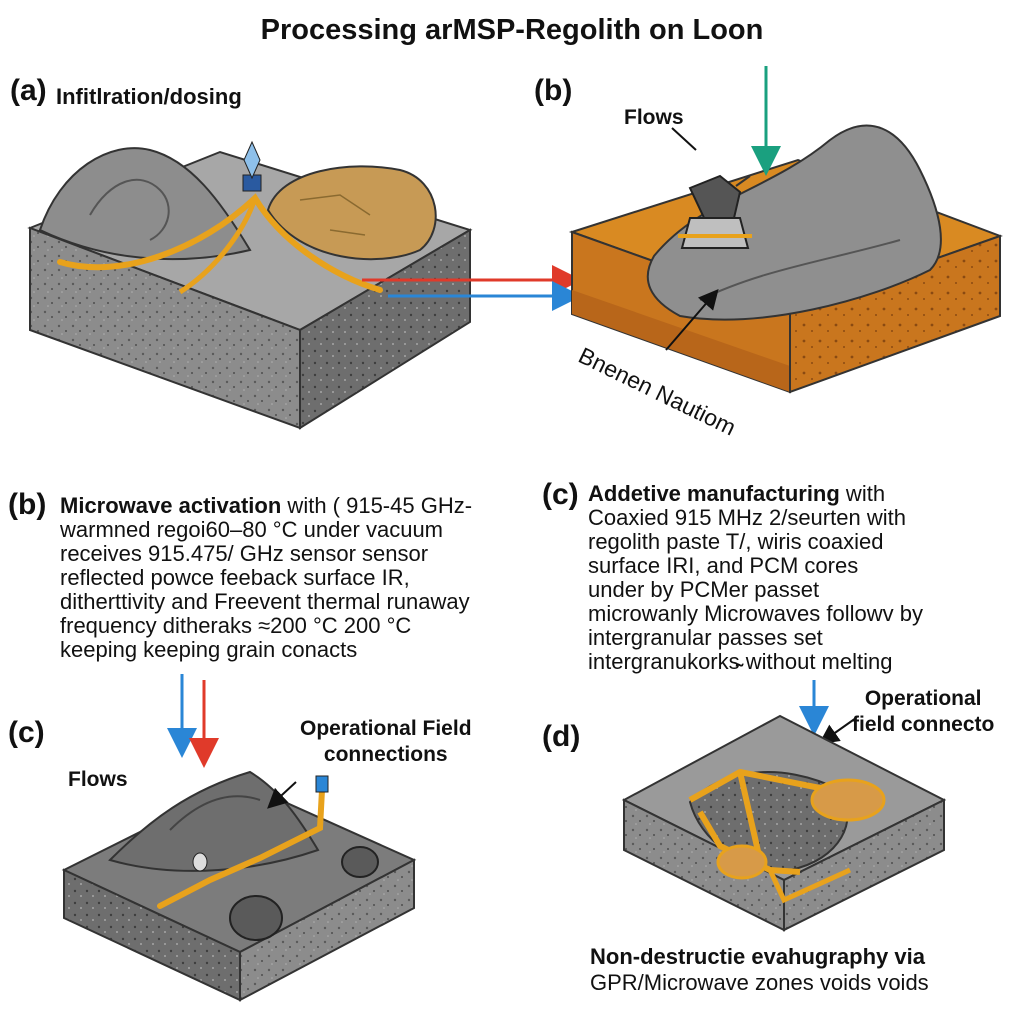  I want to click on figure-title: Processing arMSP-Regolith on Loon, so click(512, 30).